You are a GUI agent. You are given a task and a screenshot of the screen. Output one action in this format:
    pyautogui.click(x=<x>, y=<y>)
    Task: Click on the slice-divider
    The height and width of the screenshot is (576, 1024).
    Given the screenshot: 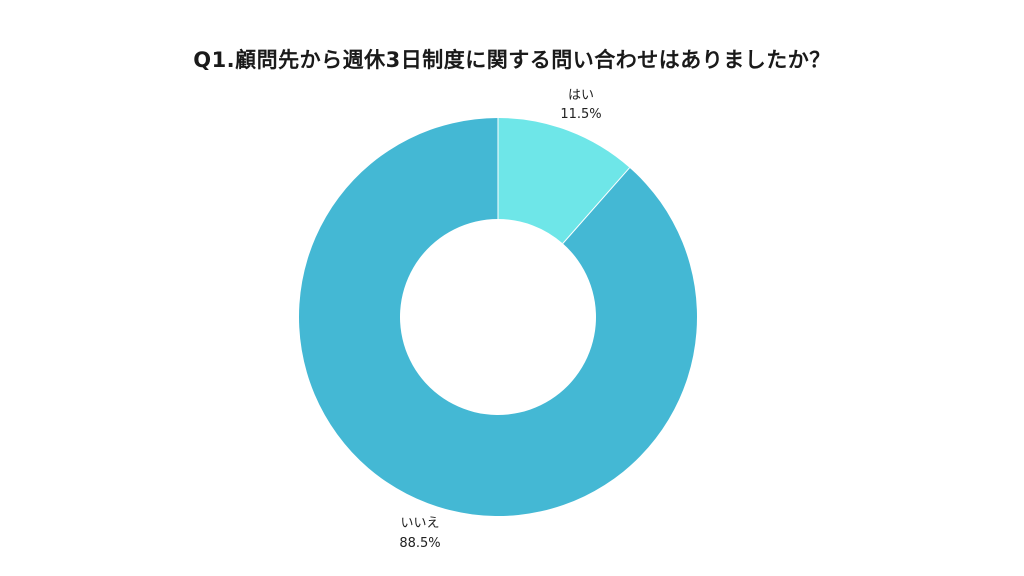 What is the action you would take?
    pyautogui.click(x=596, y=205)
    